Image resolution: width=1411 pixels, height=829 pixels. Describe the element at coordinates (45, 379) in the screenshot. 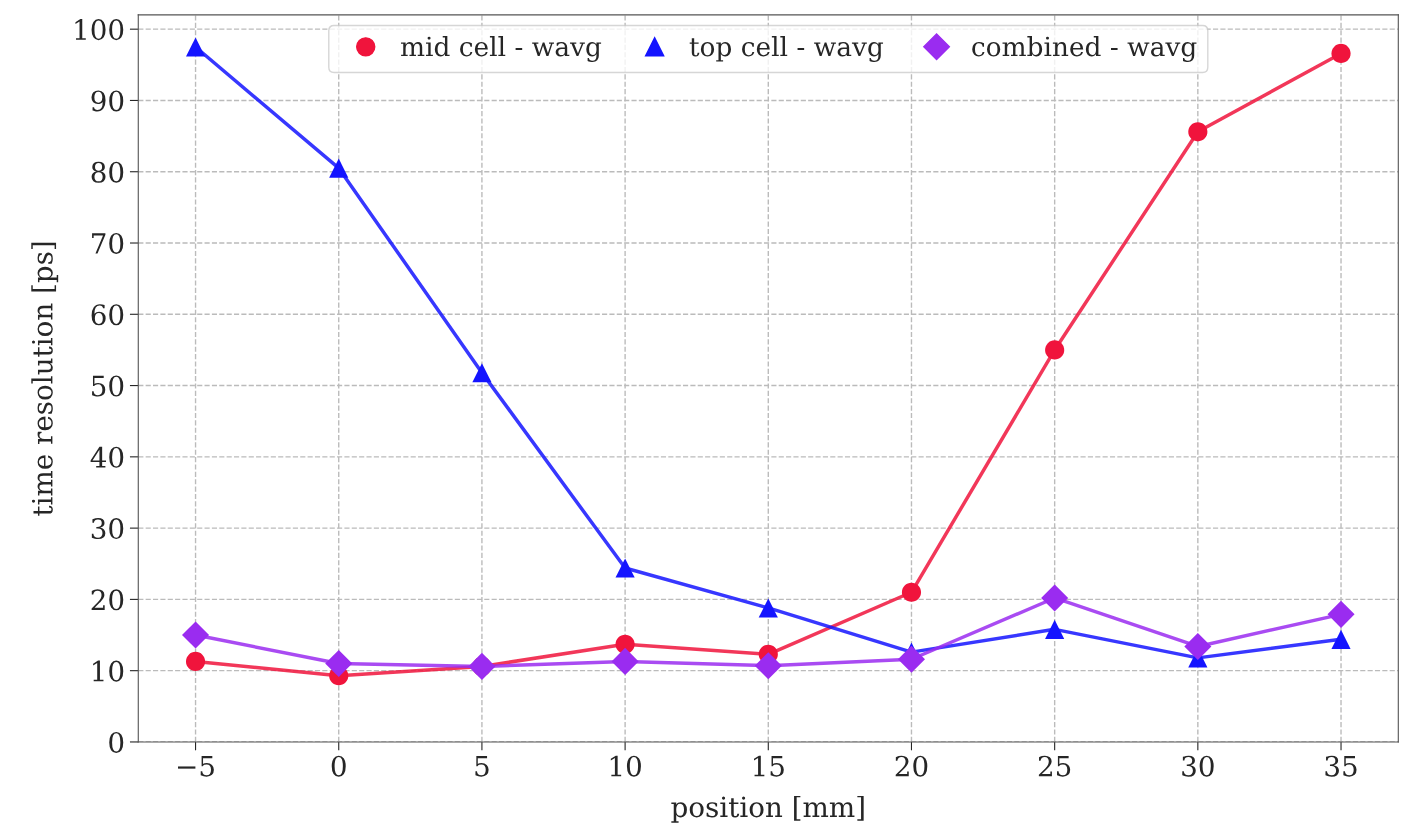

I see `y-axis-title: time resolution [ps]` at that location.